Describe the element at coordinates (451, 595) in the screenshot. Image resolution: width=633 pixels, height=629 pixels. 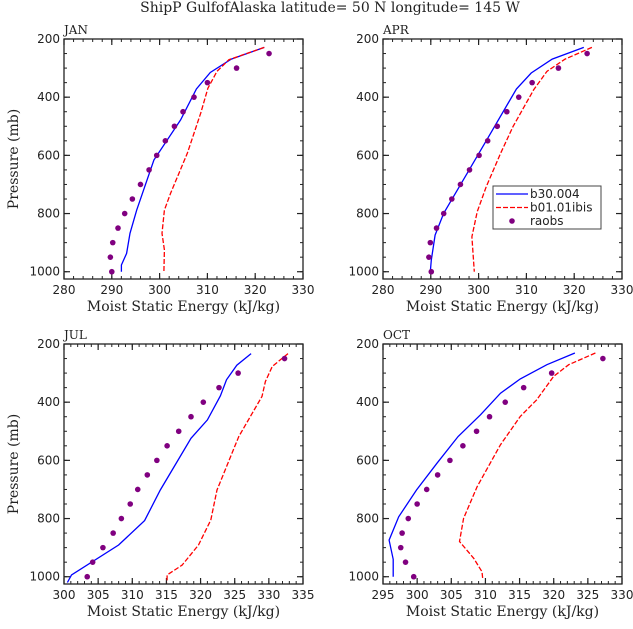
I see `x-tick-label: 305` at that location.